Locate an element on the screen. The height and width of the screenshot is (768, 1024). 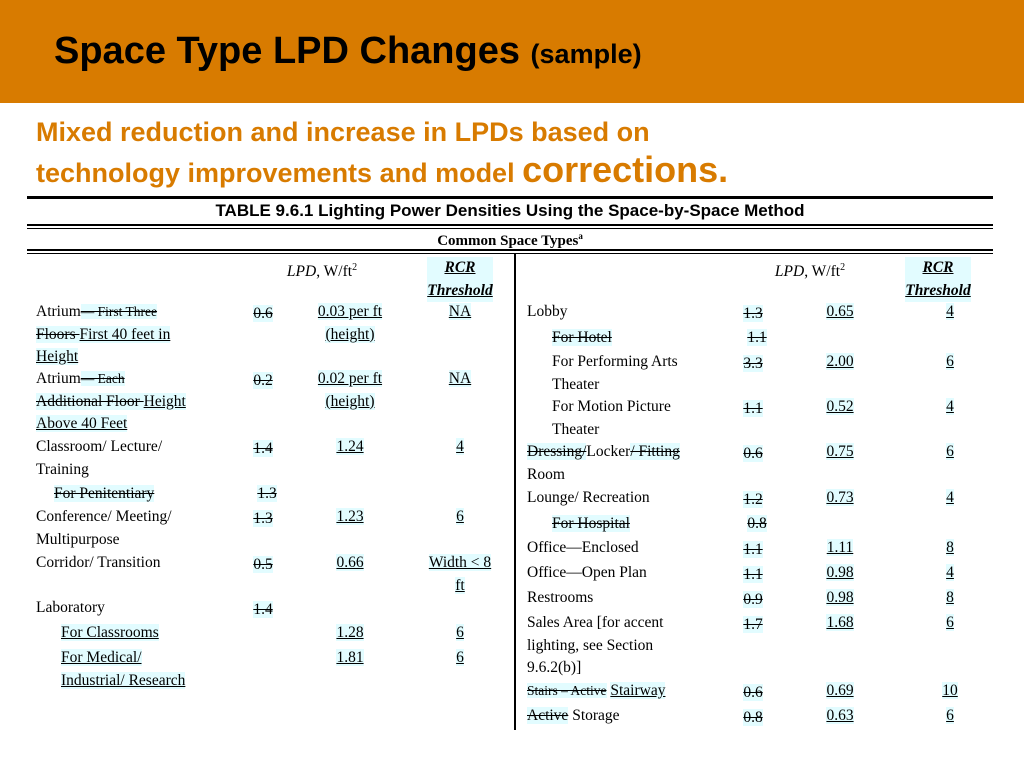
cell-text: Office—Open Plan is located at coordinates (587, 572).